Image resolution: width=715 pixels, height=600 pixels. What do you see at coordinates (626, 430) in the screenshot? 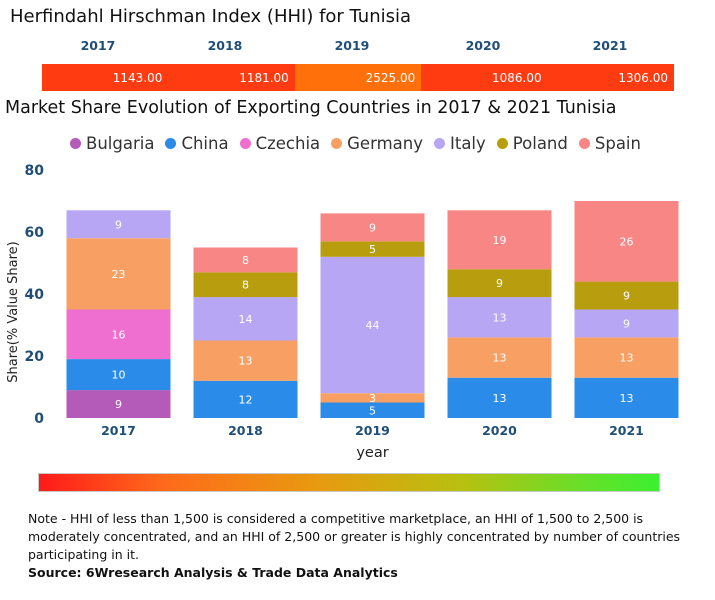
I see `x-tick-label: 2021` at bounding box center [626, 430].